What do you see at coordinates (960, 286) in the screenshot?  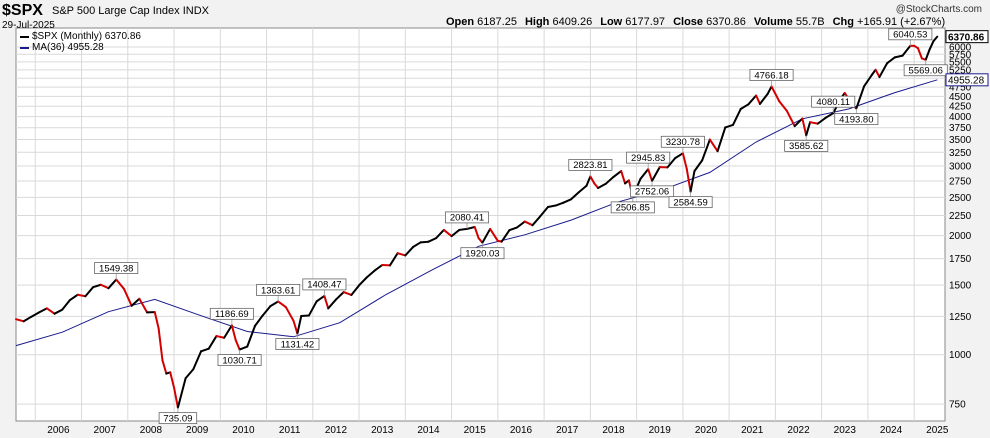 I see `y-tick-label: 1500` at bounding box center [960, 286].